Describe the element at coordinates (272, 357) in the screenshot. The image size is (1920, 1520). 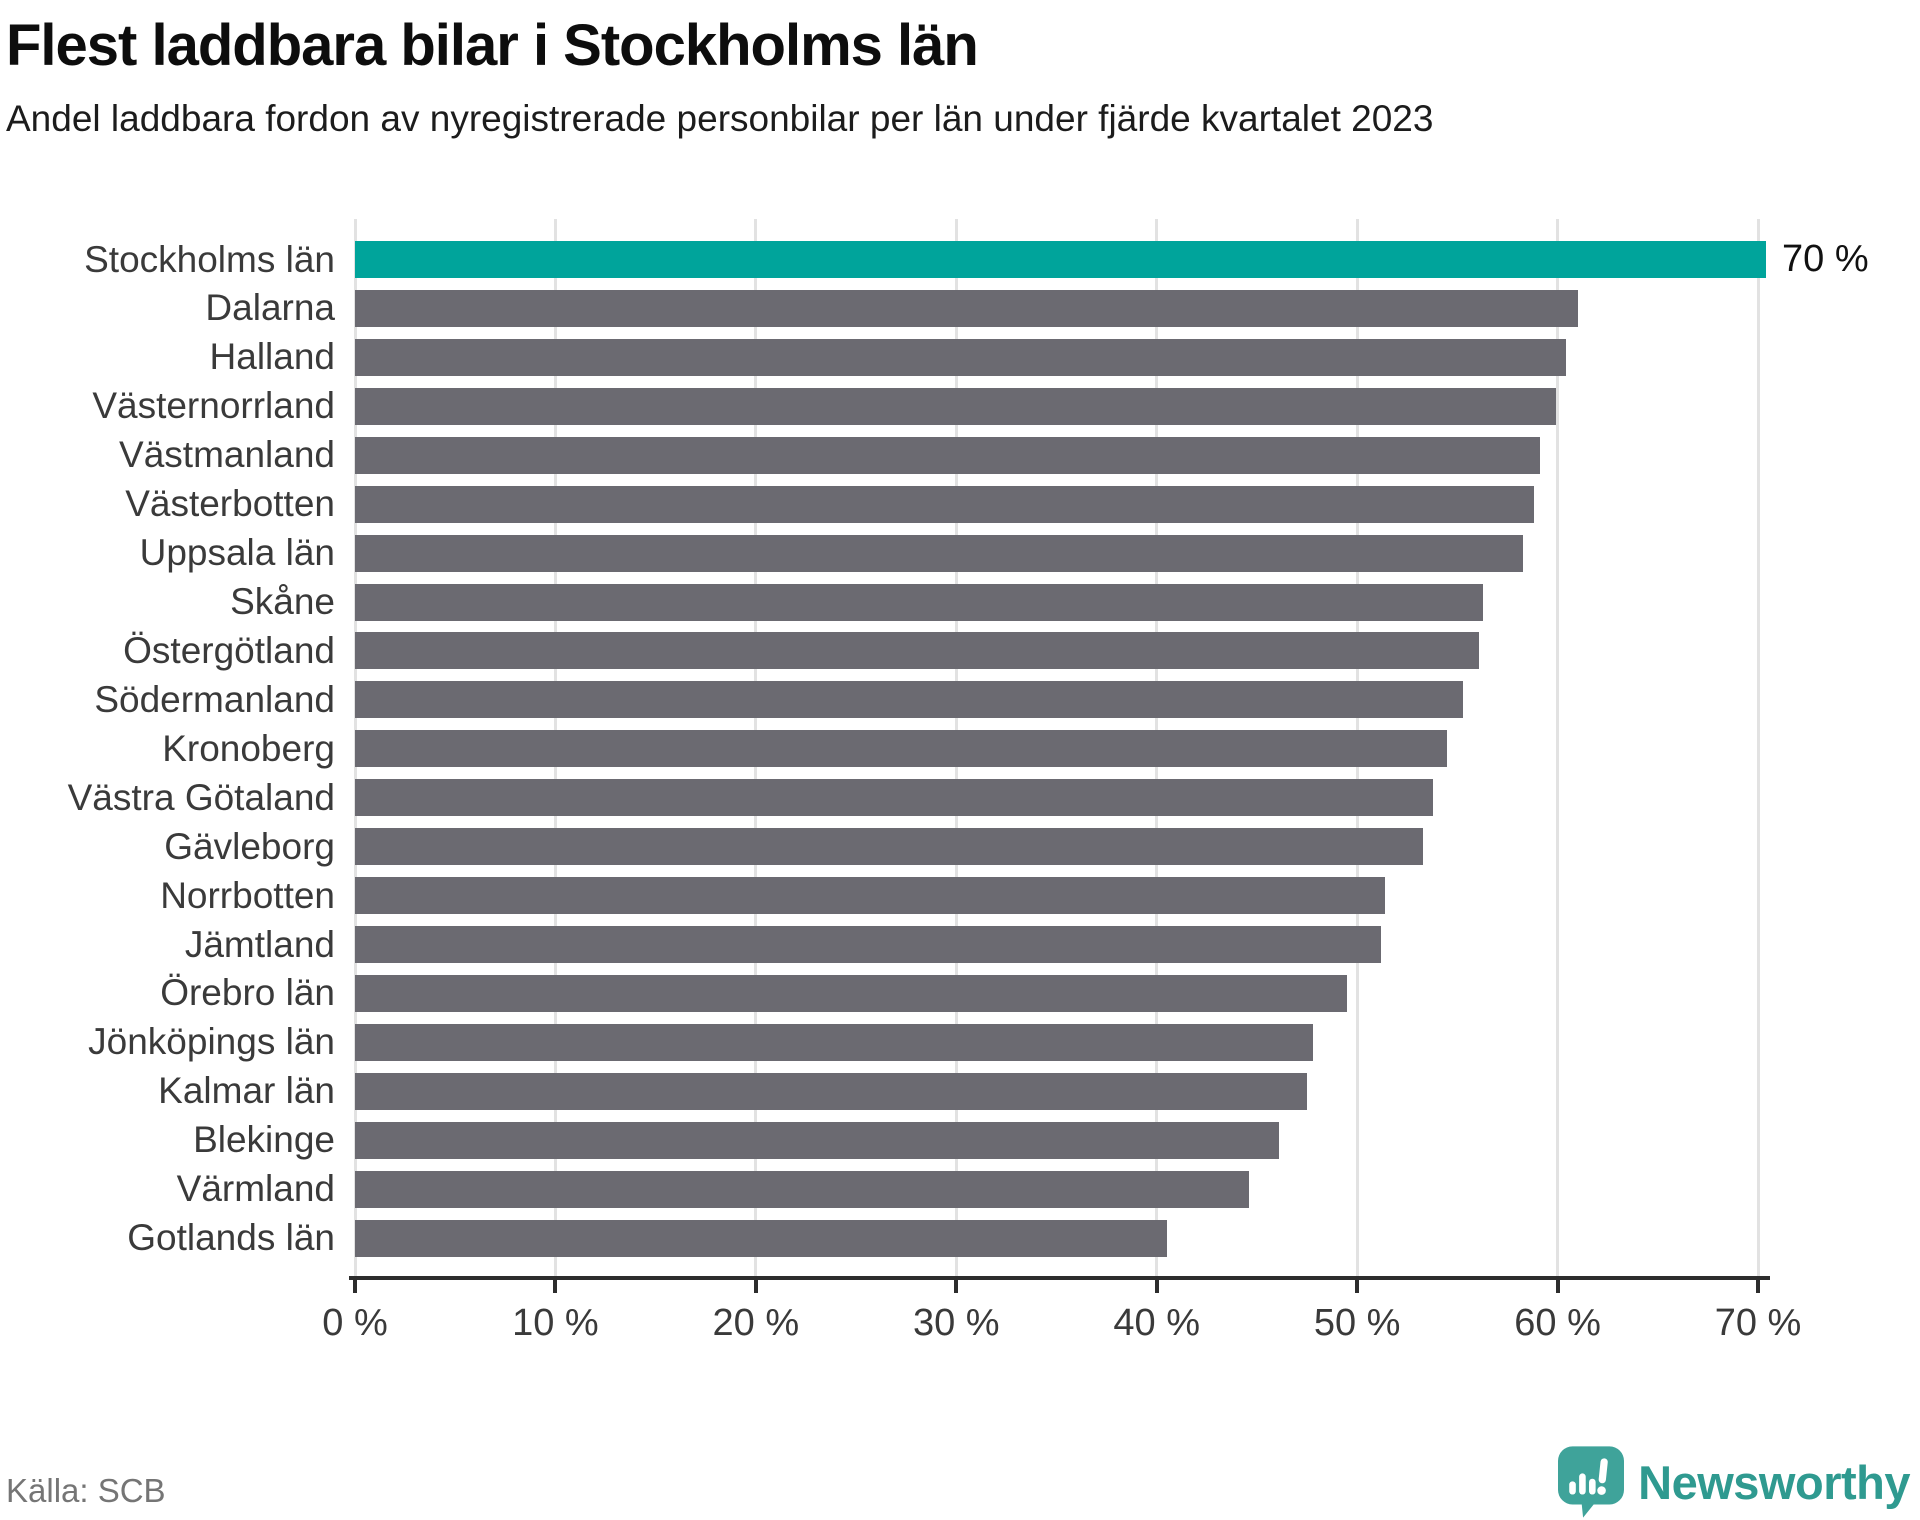
I see `category-label: Halland` at that location.